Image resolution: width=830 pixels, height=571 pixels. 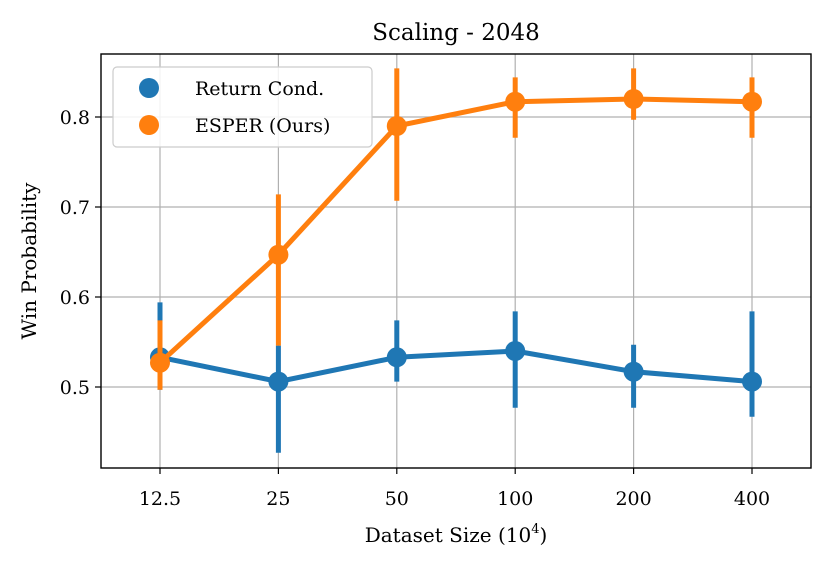 What do you see at coordinates (75, 118) in the screenshot?
I see `y-tick-label: 0.8` at bounding box center [75, 118].